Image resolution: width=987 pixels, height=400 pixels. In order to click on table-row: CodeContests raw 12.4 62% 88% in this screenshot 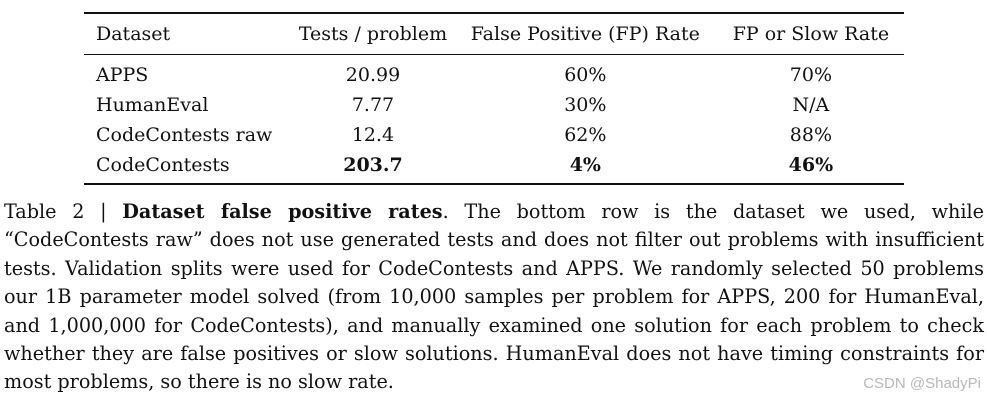, I will do `click(494, 135)`.